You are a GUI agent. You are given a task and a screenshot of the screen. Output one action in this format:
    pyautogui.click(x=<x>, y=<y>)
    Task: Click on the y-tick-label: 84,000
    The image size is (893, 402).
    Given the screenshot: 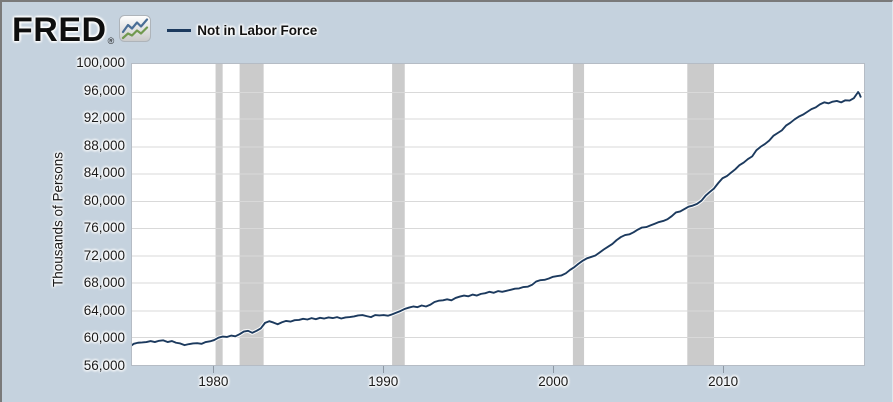 What is the action you would take?
    pyautogui.click(x=104, y=173)
    